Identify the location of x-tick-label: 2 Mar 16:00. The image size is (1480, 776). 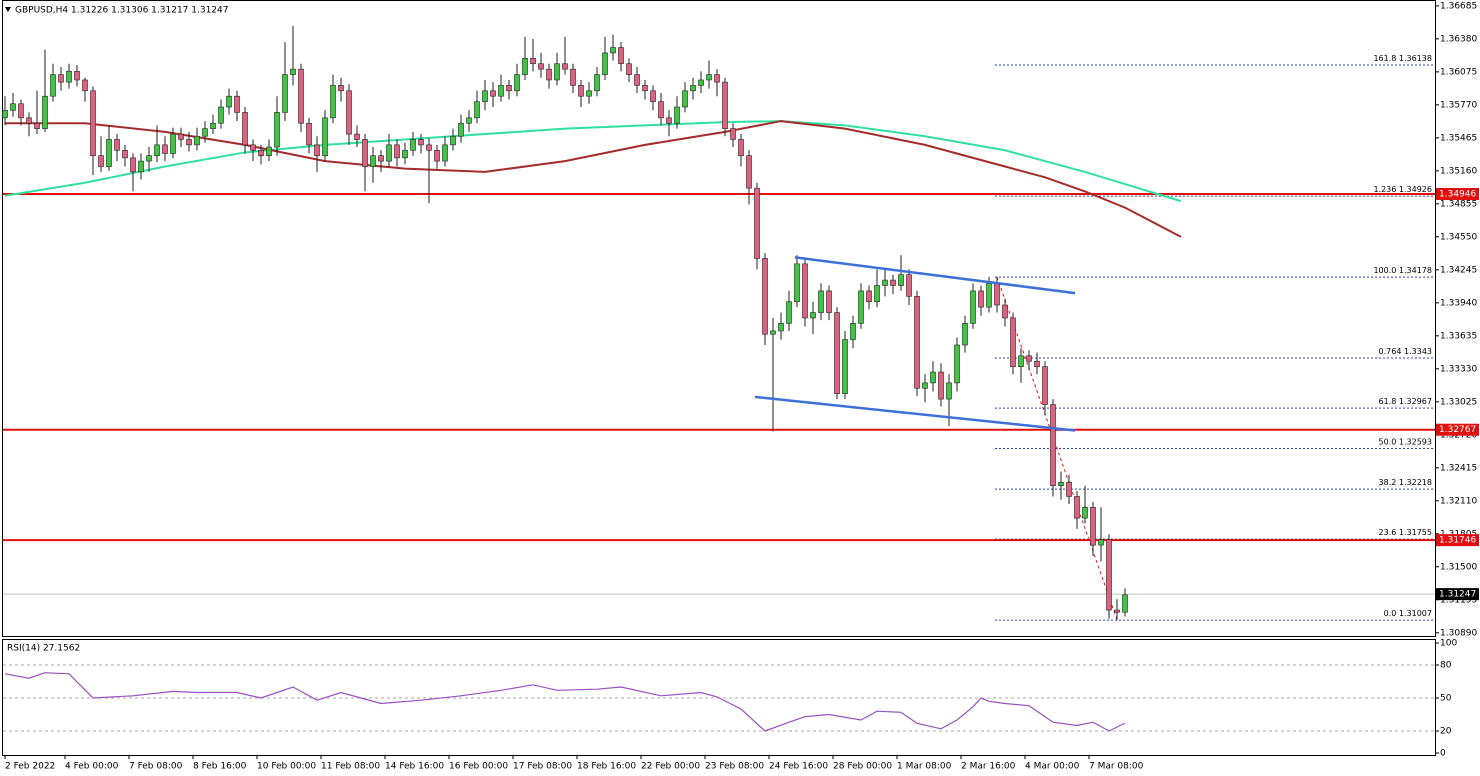
(988, 767).